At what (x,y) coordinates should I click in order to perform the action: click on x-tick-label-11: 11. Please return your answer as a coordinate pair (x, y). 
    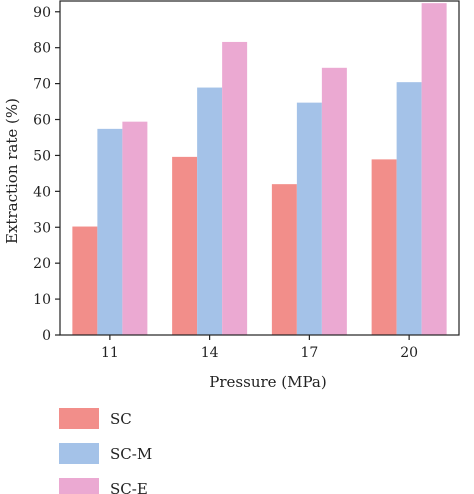
    Looking at the image, I should click on (110, 353).